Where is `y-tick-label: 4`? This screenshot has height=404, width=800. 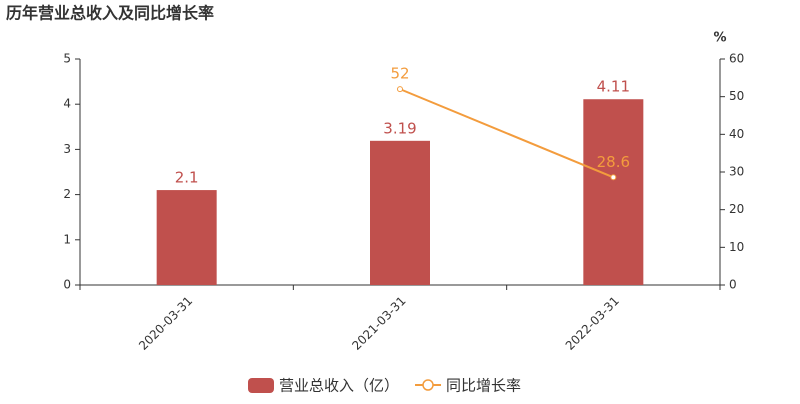
y-tick-label: 4 is located at coordinates (67, 104).